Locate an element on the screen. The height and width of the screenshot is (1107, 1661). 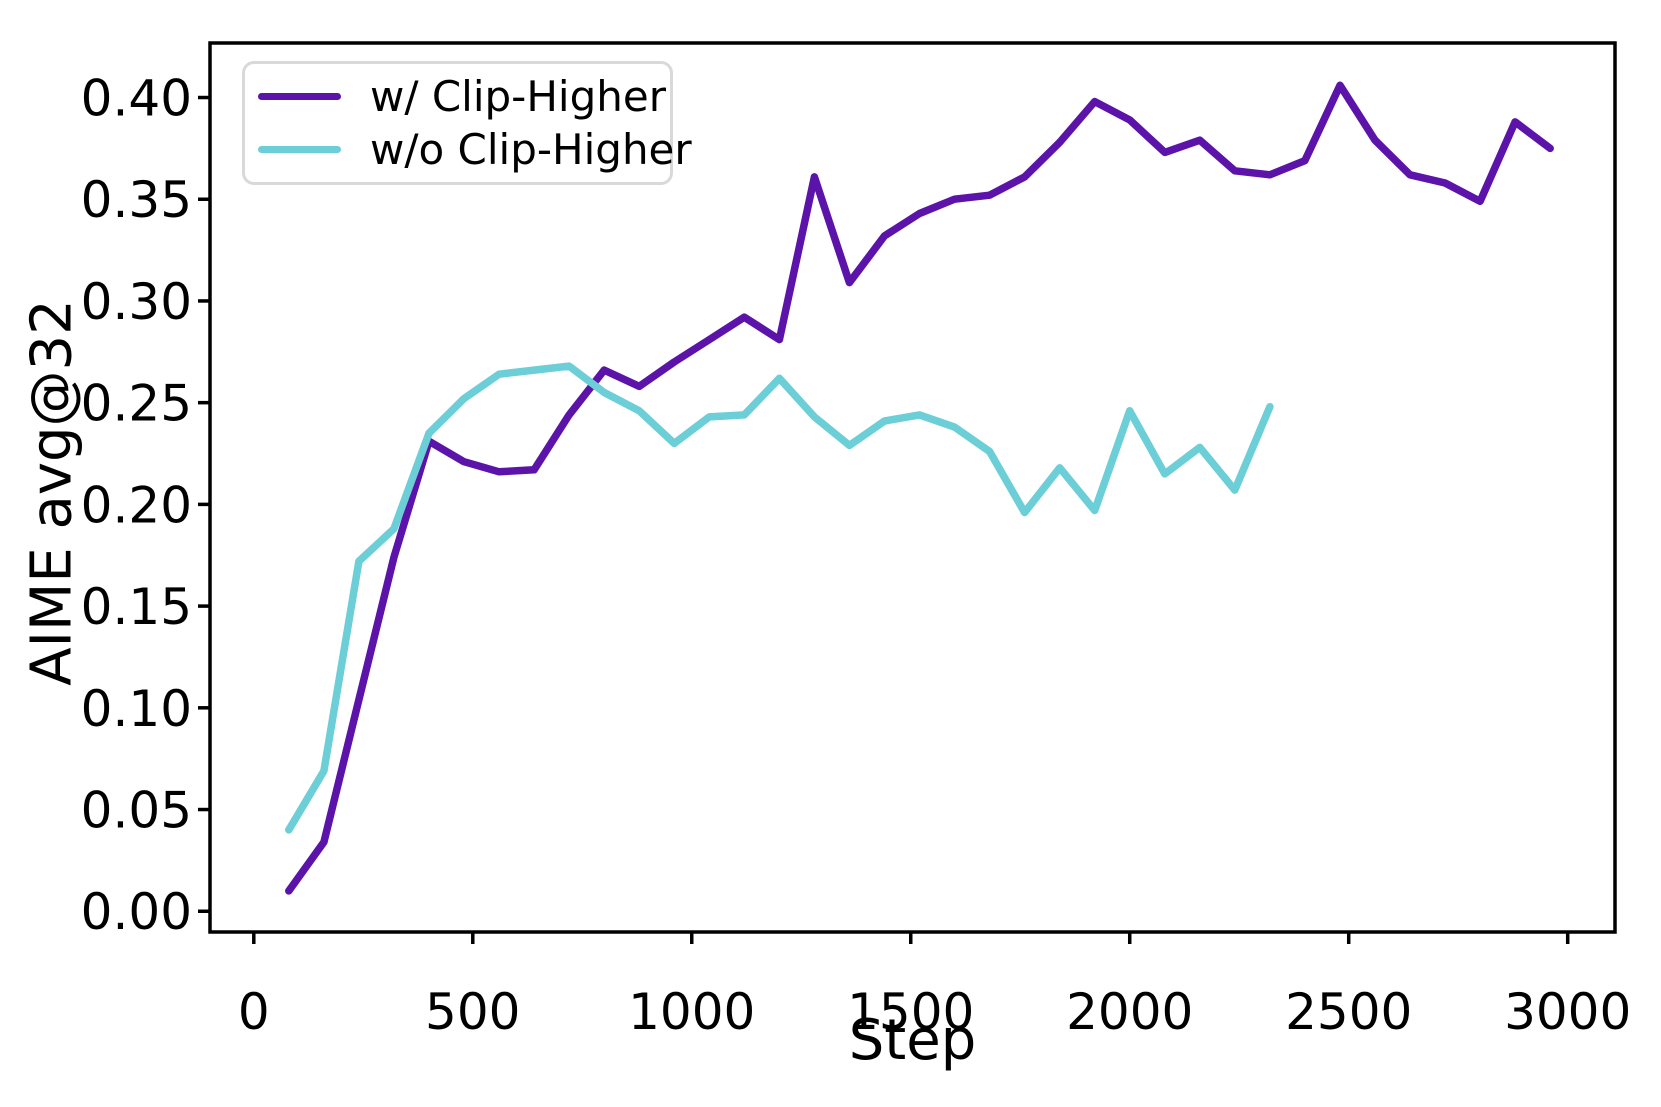
x-tick-label: 2000 is located at coordinates (1129, 1012).